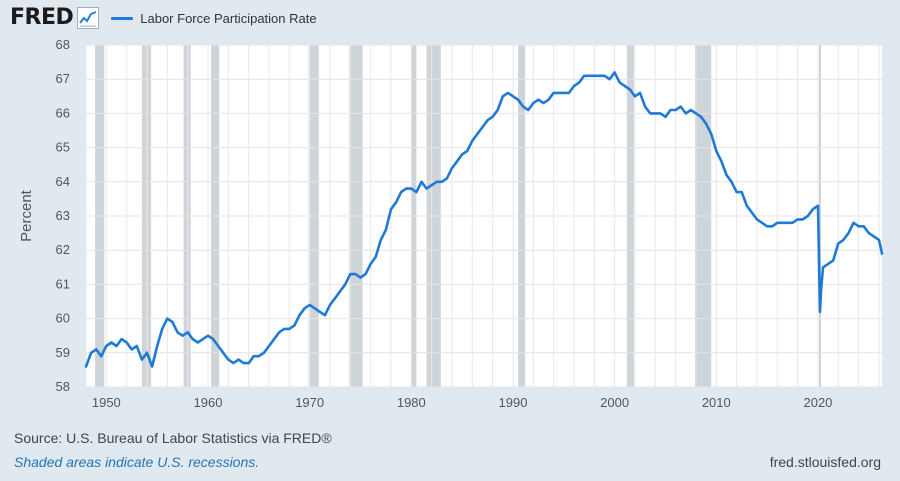 The height and width of the screenshot is (481, 900). What do you see at coordinates (40, 438) in the screenshot?
I see `source-prefix: Source:` at bounding box center [40, 438].